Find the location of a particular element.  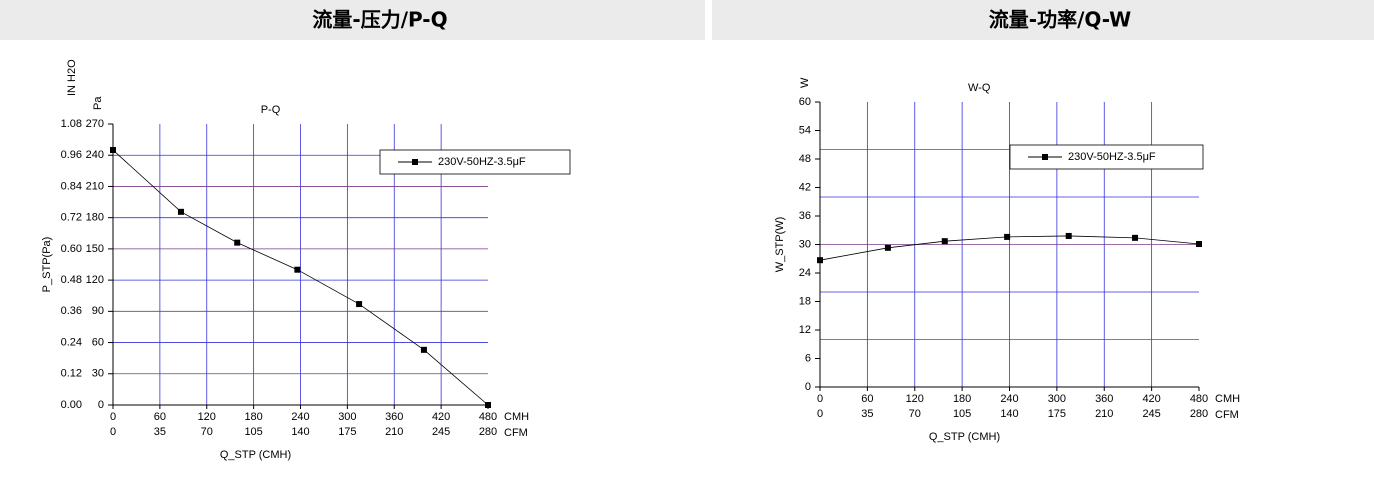

y2-tick-label: 0.12 is located at coordinates (71, 374).